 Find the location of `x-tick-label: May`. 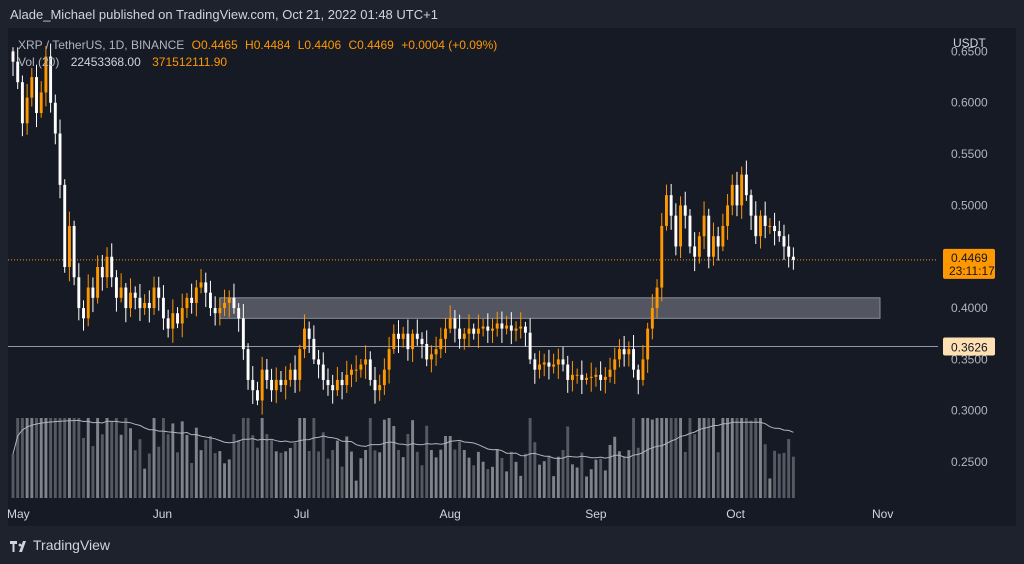

x-tick-label: May is located at coordinates (19, 514).